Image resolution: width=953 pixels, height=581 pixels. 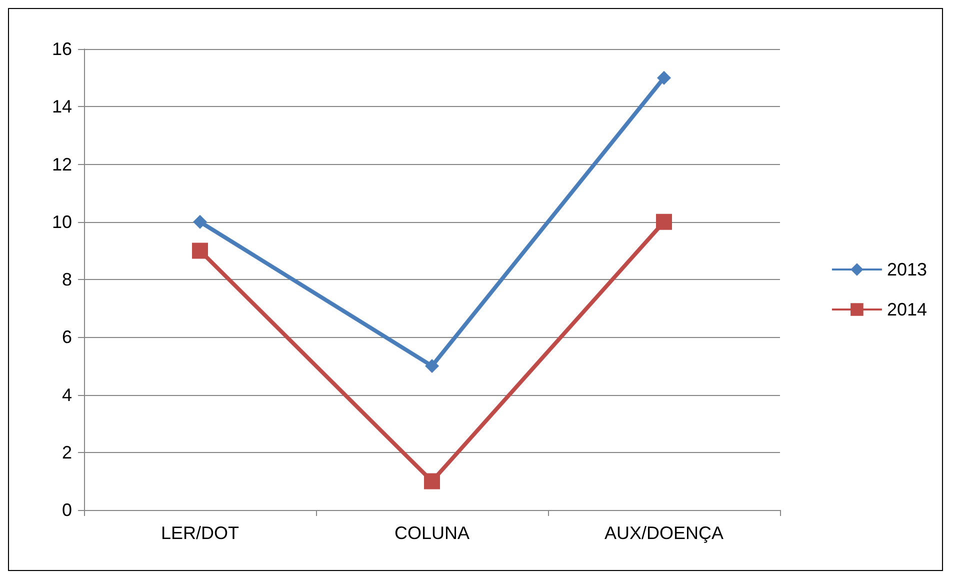 What do you see at coordinates (67, 394) in the screenshot?
I see `y-tick-label: 4` at bounding box center [67, 394].